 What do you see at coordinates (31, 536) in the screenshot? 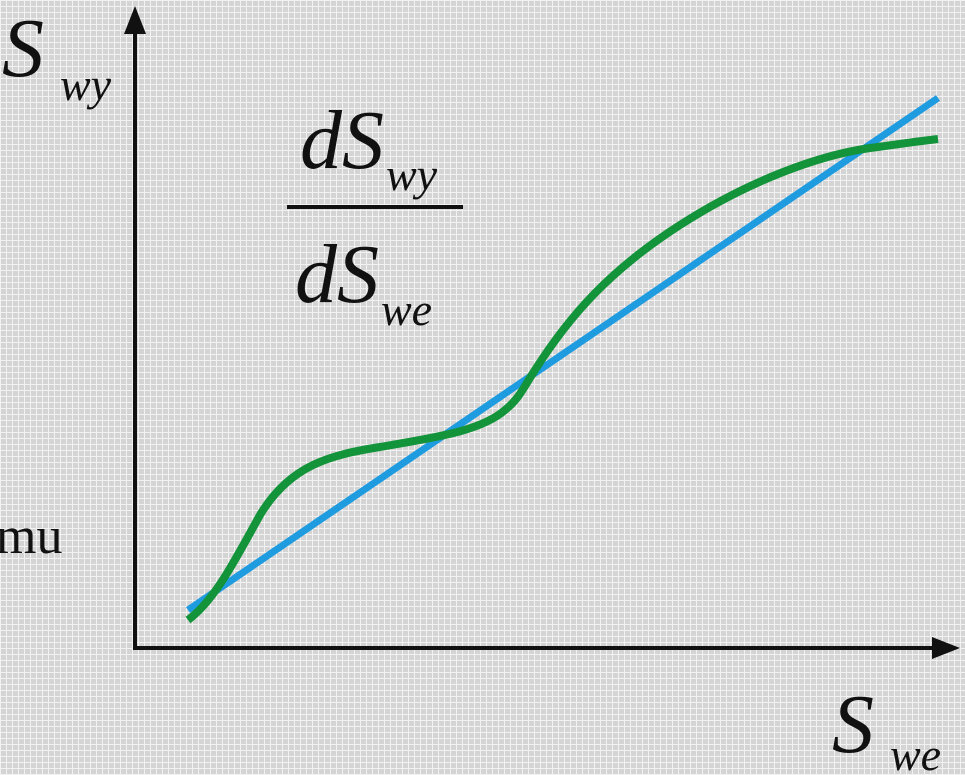
I see `side-text: mu` at bounding box center [31, 536].